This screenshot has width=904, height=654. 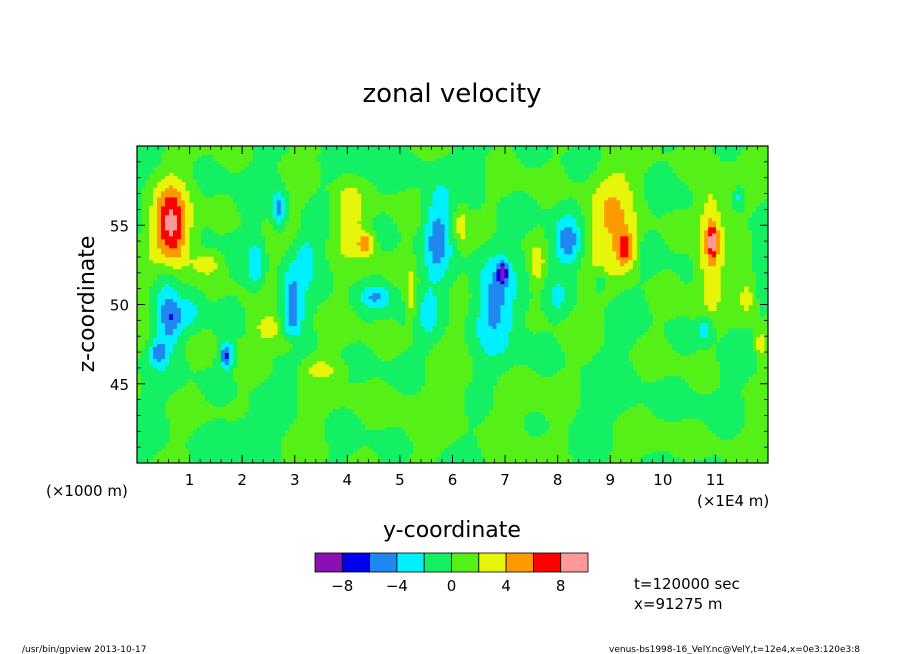 I want to click on x-tick-label: 6, so click(x=453, y=480).